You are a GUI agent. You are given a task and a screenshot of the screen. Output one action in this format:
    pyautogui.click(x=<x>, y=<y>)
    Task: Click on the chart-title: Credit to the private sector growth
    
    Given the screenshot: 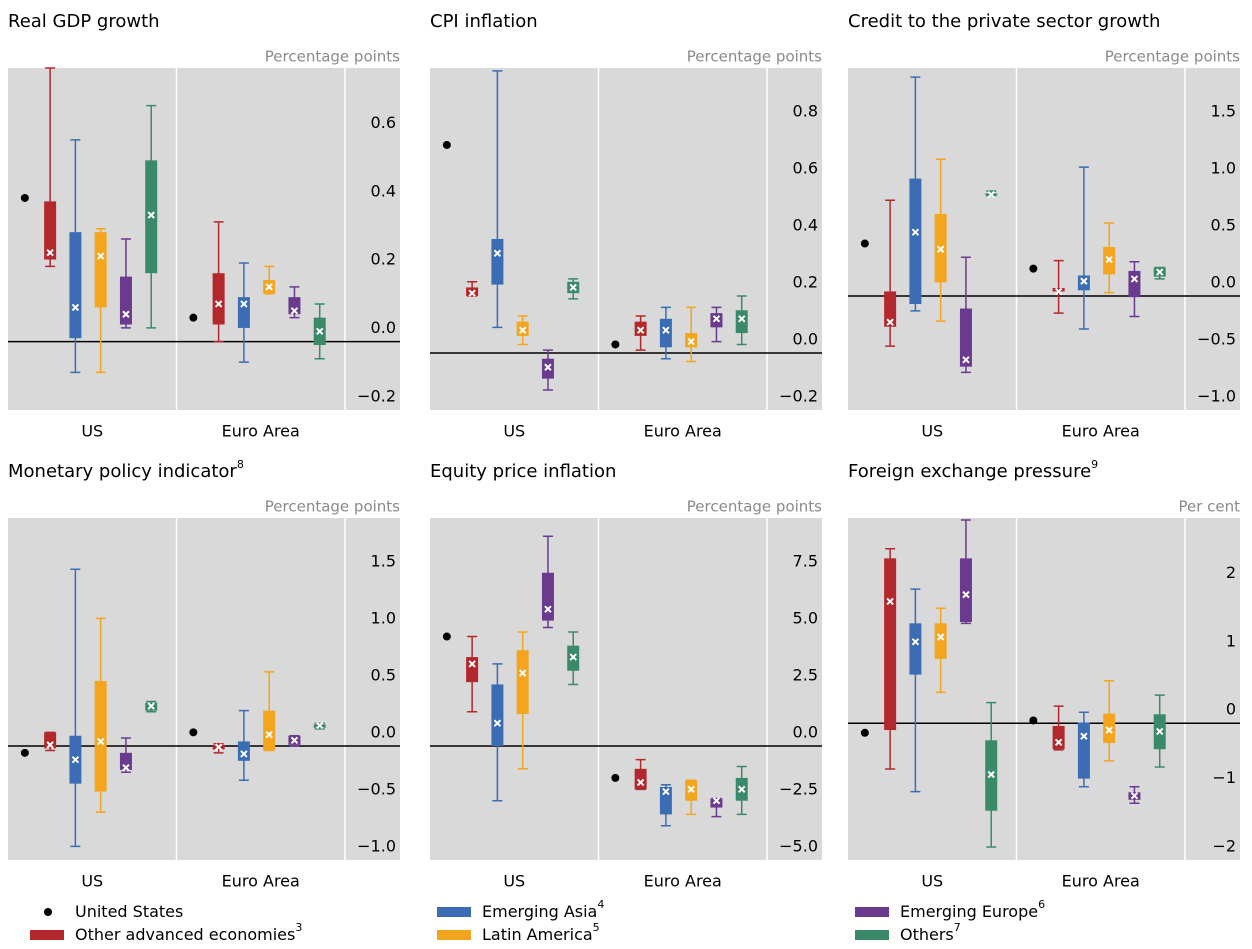 What is the action you would take?
    pyautogui.click(x=1004, y=21)
    